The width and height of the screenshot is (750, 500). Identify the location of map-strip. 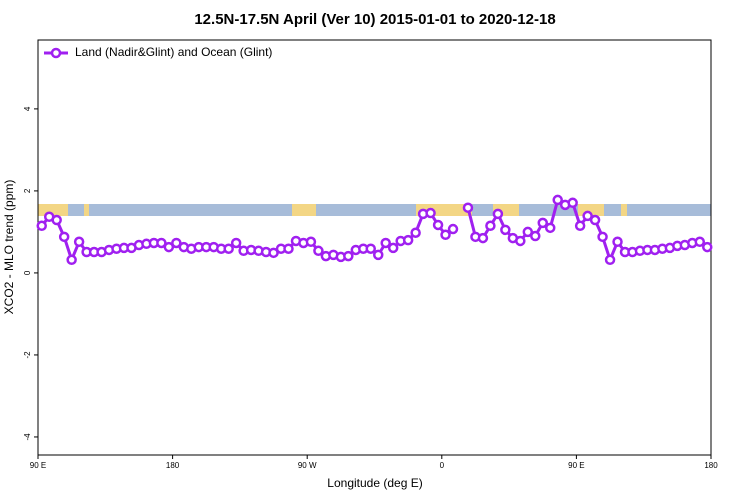
(374, 210).